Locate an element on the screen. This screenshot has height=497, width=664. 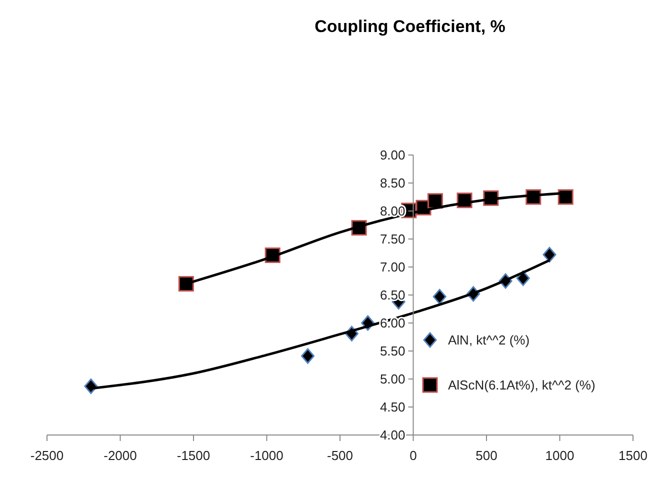
y-tick-label: 7.50 is located at coordinates (393, 239).